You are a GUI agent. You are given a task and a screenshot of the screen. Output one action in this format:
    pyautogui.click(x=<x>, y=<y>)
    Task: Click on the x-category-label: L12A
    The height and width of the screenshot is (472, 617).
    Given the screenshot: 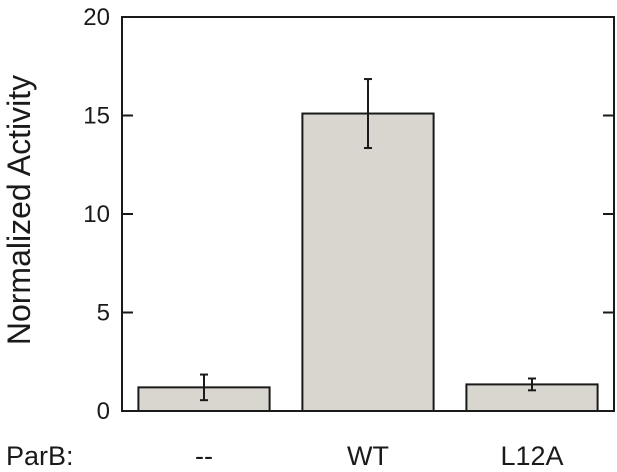 What is the action you would take?
    pyautogui.click(x=531, y=456)
    